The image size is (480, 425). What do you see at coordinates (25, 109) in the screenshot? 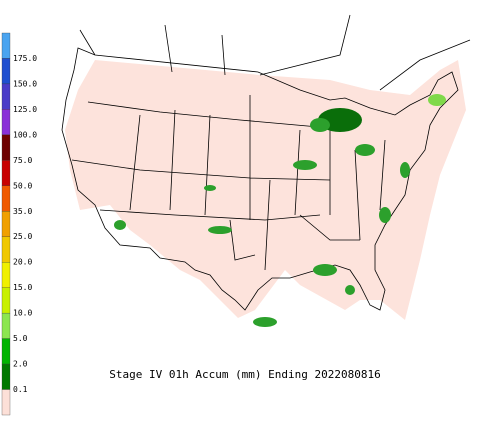
I see `legend-label: 125.0` at bounding box center [25, 109].